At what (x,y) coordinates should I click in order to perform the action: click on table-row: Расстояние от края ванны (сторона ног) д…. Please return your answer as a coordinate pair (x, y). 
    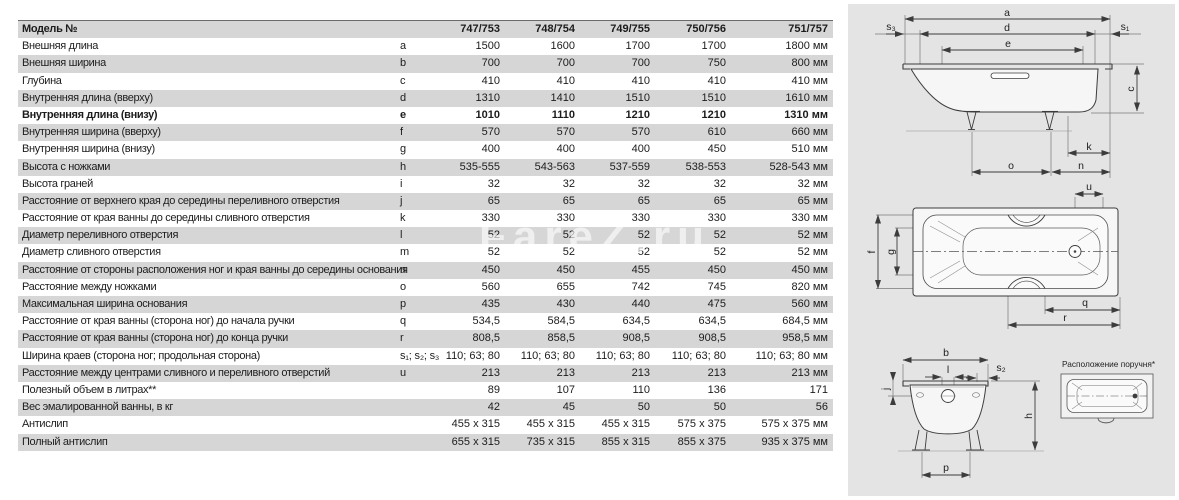
    Looking at the image, I should click on (425, 339).